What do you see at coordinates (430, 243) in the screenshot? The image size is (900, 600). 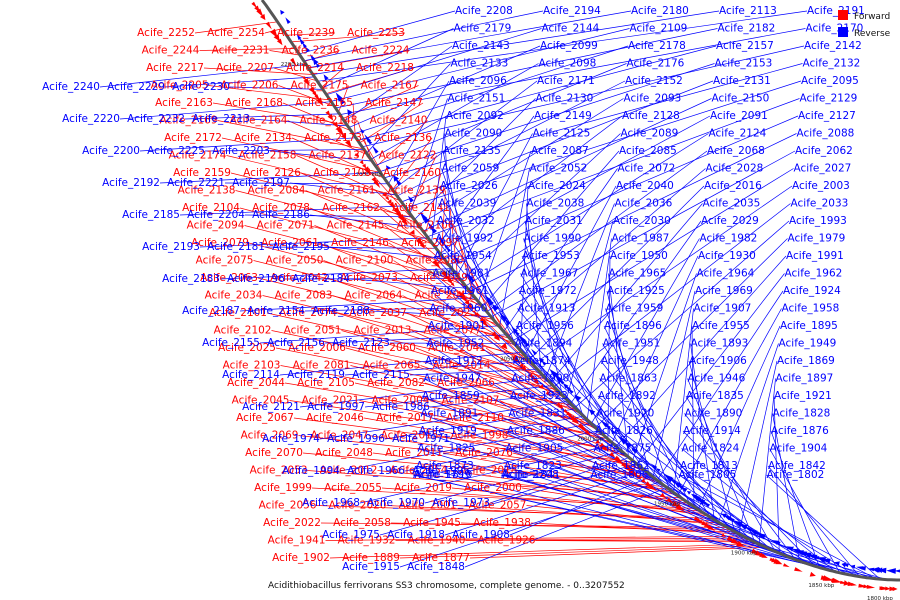 I see `gene-label: Acife_2097` at bounding box center [430, 243].